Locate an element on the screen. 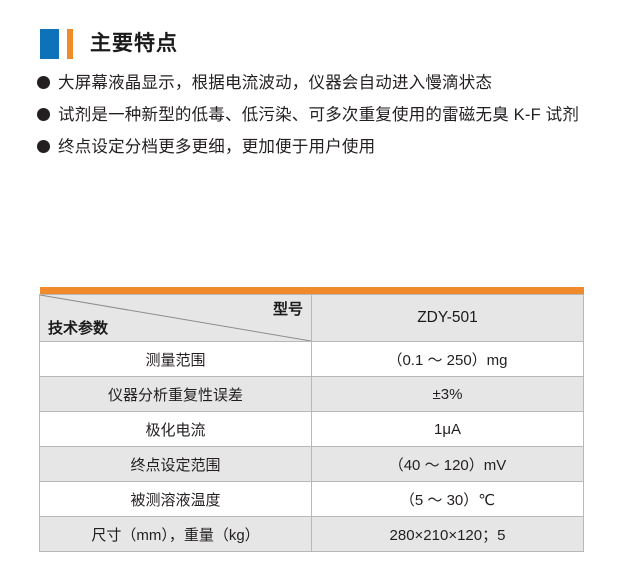 The image size is (620, 566). section-heading: 主要特点 is located at coordinates (109, 44).